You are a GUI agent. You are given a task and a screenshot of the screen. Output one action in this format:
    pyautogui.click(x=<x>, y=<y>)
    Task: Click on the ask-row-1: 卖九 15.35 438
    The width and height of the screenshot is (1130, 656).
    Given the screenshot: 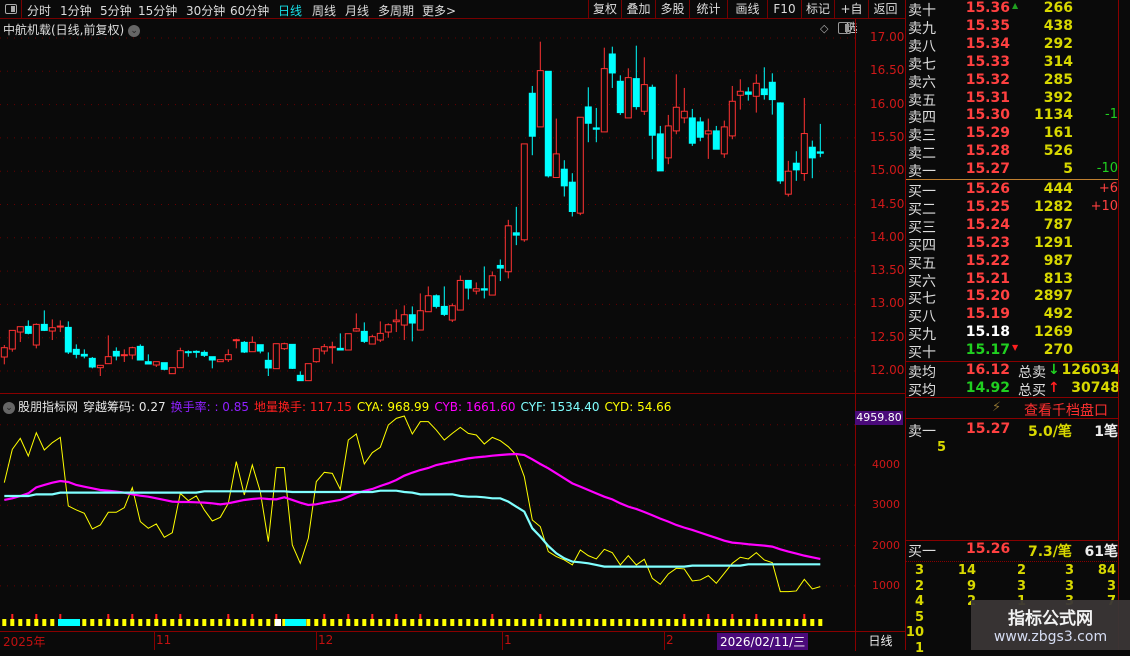 What is the action you would take?
    pyautogui.click(x=1013, y=27)
    